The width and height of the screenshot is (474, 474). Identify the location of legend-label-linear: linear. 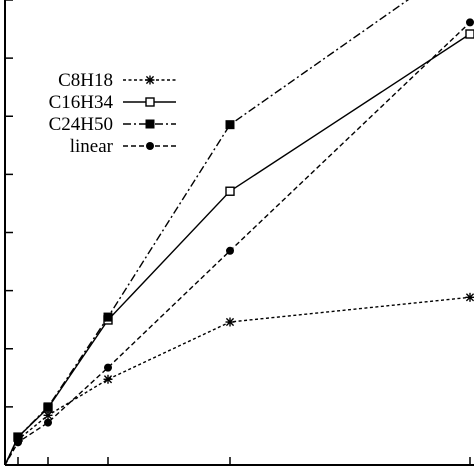
(92, 146).